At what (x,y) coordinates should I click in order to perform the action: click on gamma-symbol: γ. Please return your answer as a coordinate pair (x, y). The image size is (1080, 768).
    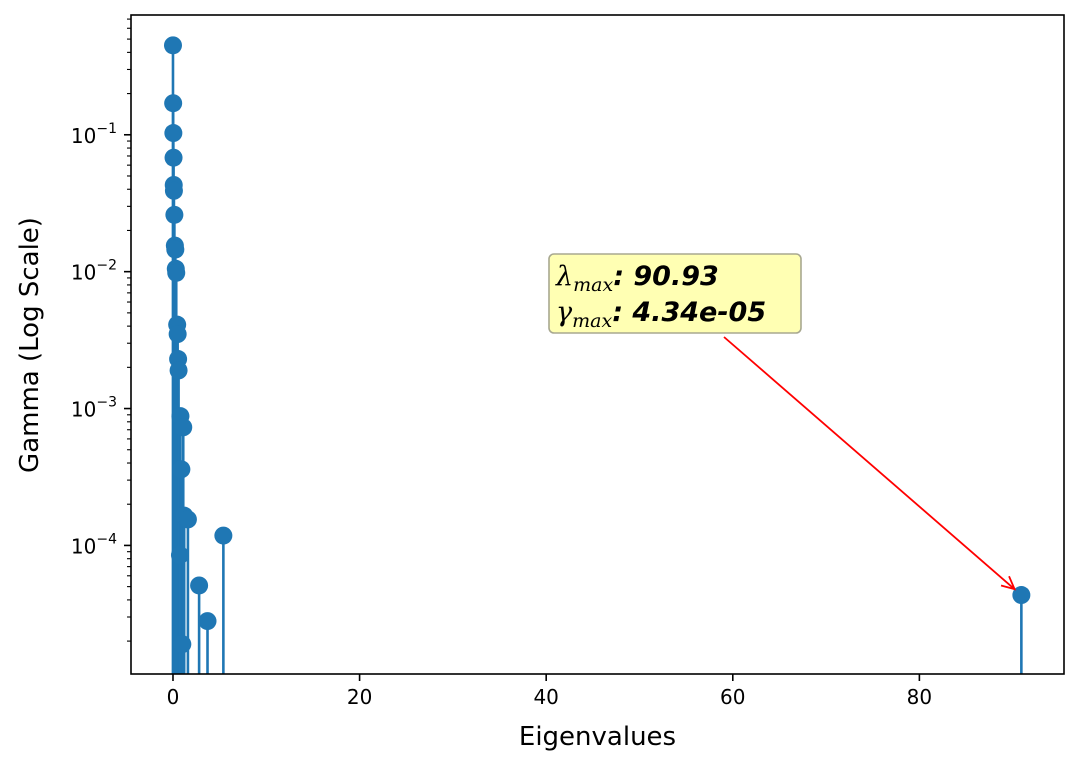
    Looking at the image, I should click on (564, 312).